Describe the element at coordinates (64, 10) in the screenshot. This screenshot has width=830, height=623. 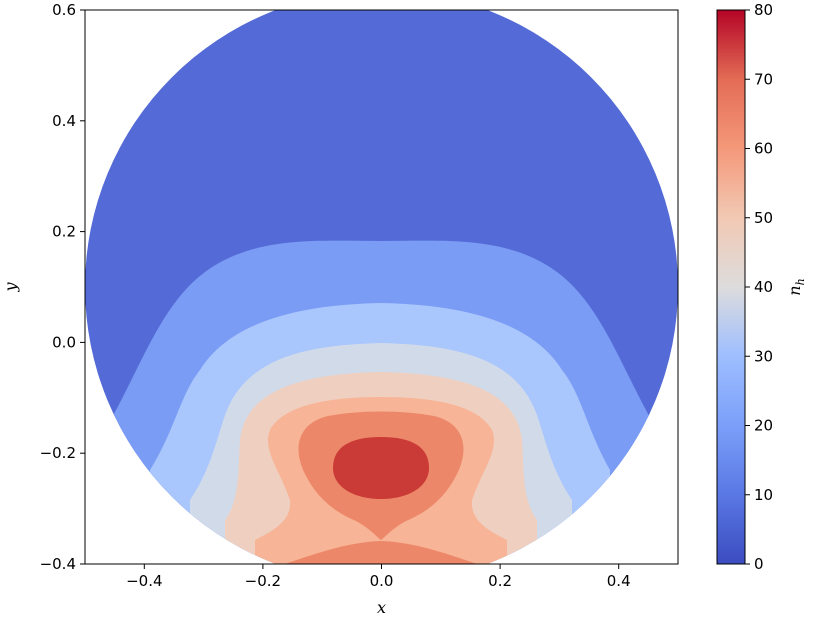
I see `y-tick-label: 0.6` at that location.